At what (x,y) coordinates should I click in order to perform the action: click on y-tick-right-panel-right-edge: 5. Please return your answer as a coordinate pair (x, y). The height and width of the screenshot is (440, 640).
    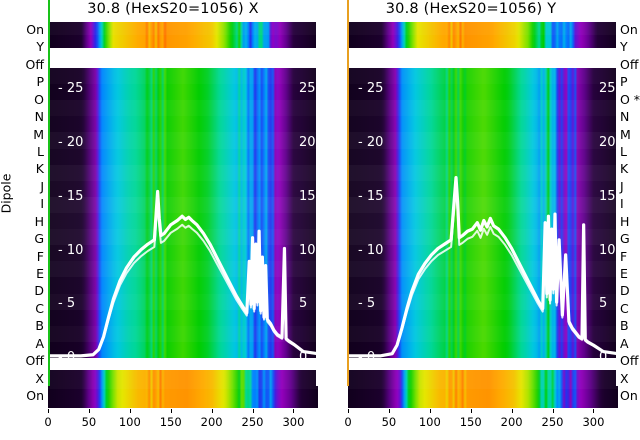
    Looking at the image, I should click on (603, 304).